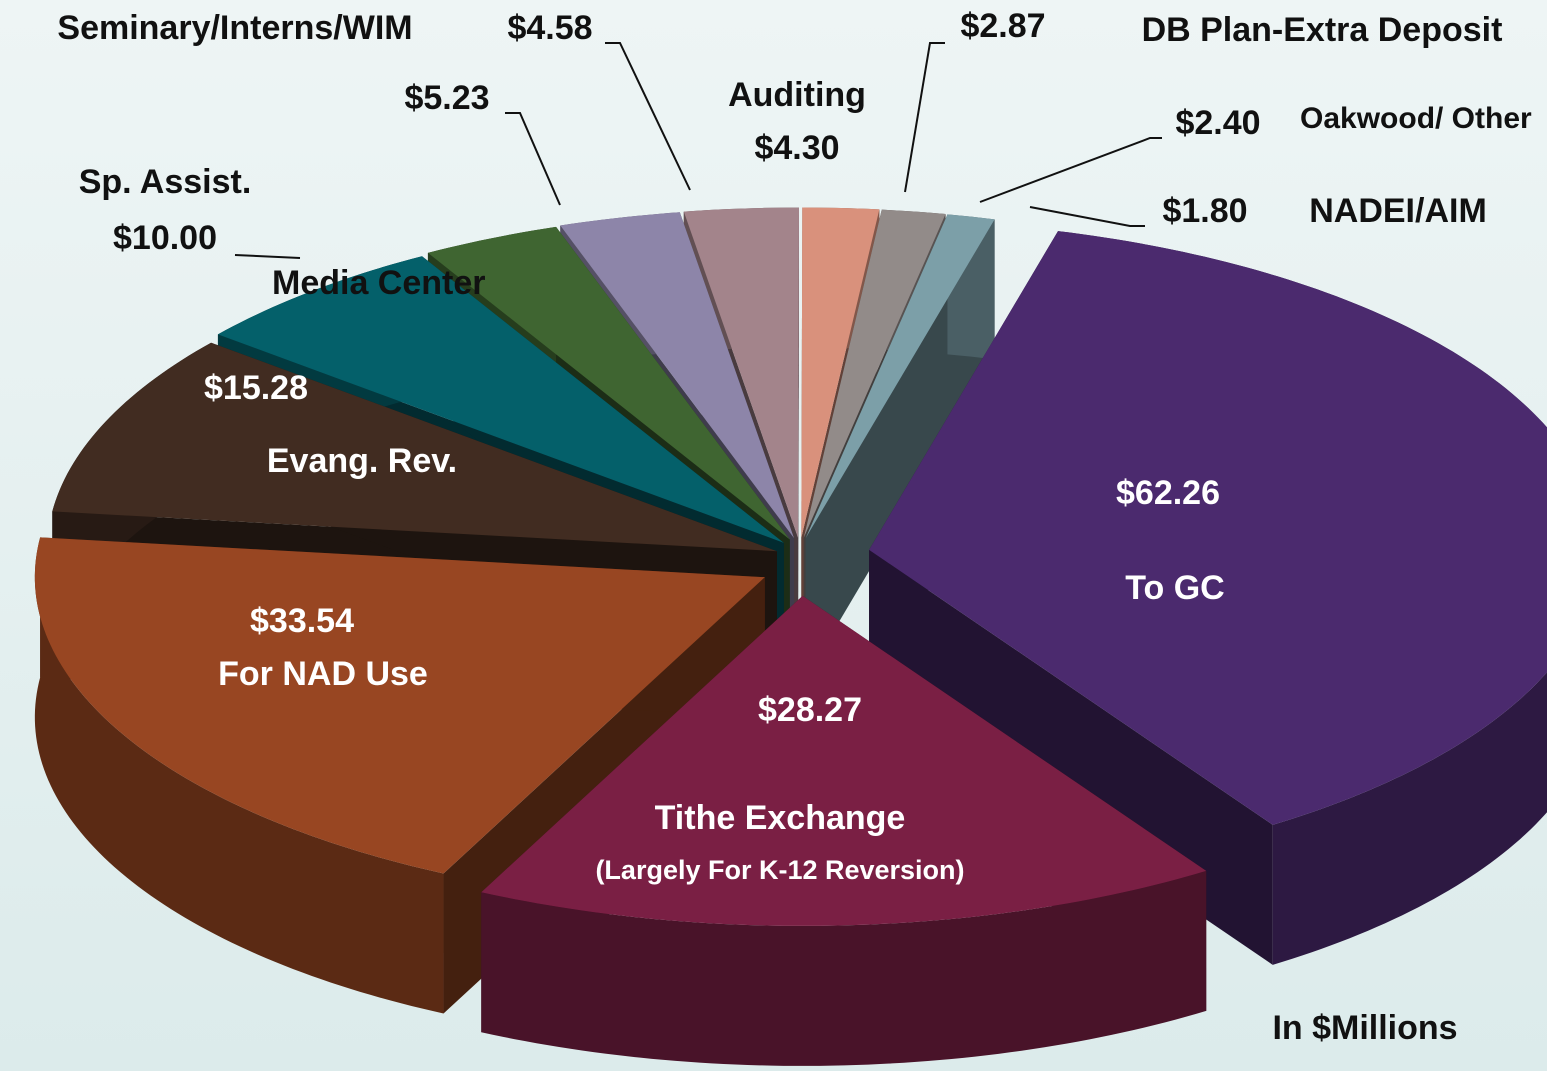  Describe the element at coordinates (1416, 118) in the screenshot. I see `category-label: Oakwood/ Other` at that location.